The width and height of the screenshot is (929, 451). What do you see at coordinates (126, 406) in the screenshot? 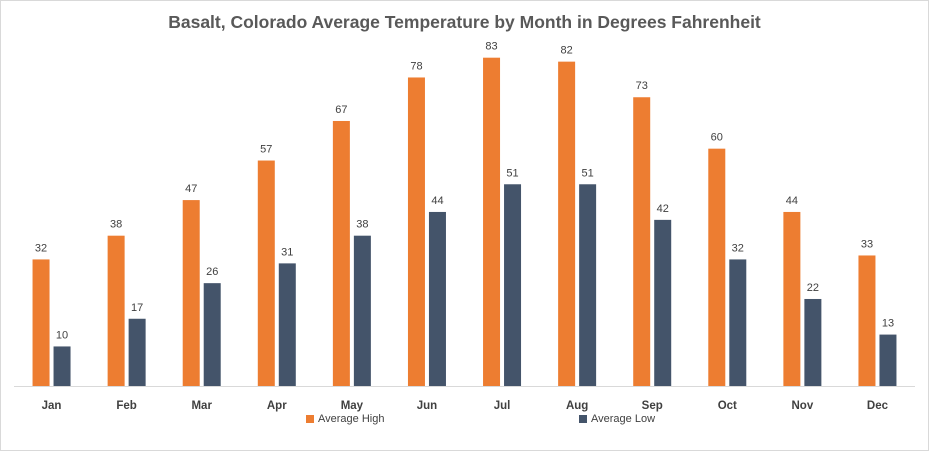
I see `x-tick-label-feb: Feb` at bounding box center [126, 406].